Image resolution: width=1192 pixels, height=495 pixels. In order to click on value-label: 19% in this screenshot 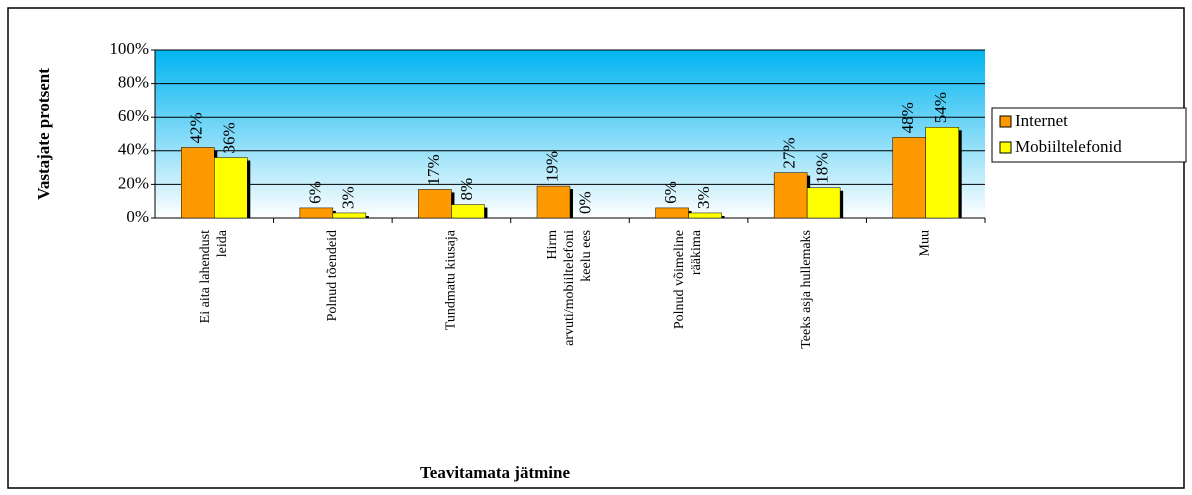, I will do `click(551, 166)`.